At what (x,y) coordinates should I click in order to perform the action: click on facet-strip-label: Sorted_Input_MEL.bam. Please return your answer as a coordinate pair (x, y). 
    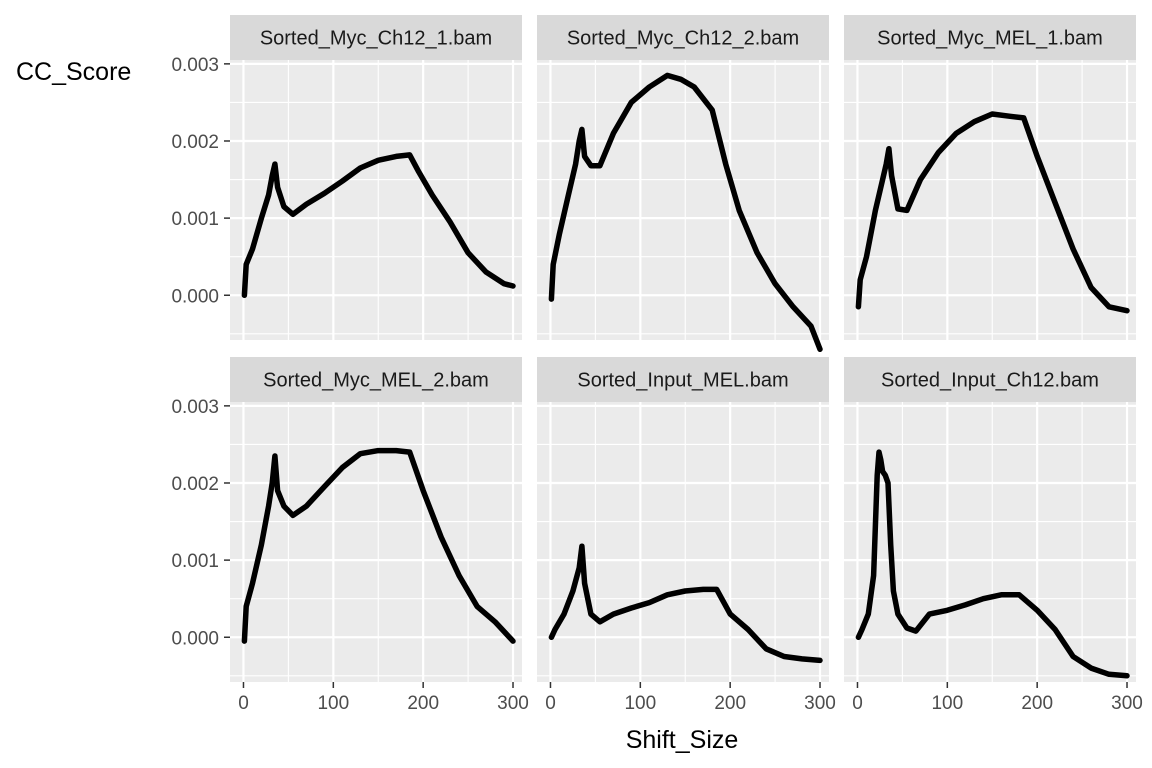
    Looking at the image, I should click on (682, 381).